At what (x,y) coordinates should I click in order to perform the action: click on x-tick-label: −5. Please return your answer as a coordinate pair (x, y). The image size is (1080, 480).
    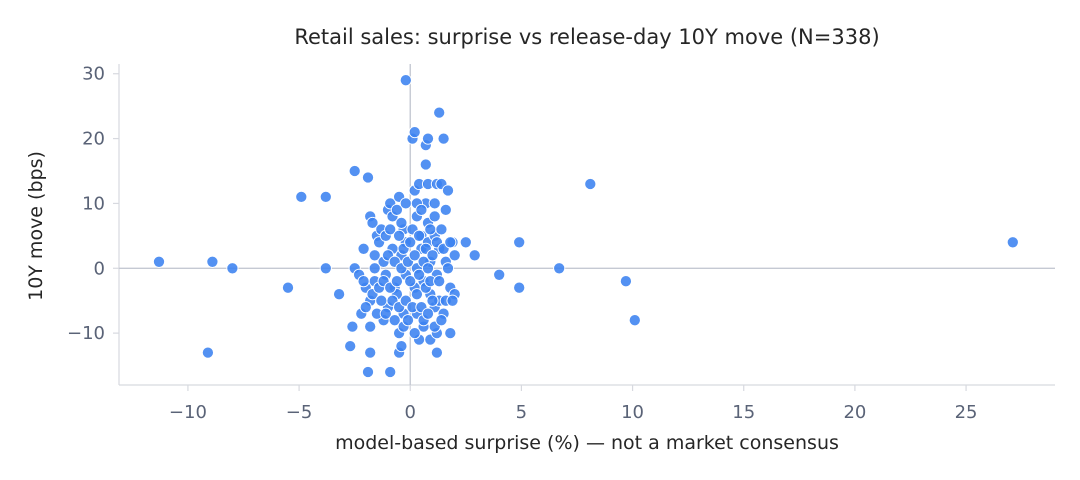
    Looking at the image, I should click on (299, 412).